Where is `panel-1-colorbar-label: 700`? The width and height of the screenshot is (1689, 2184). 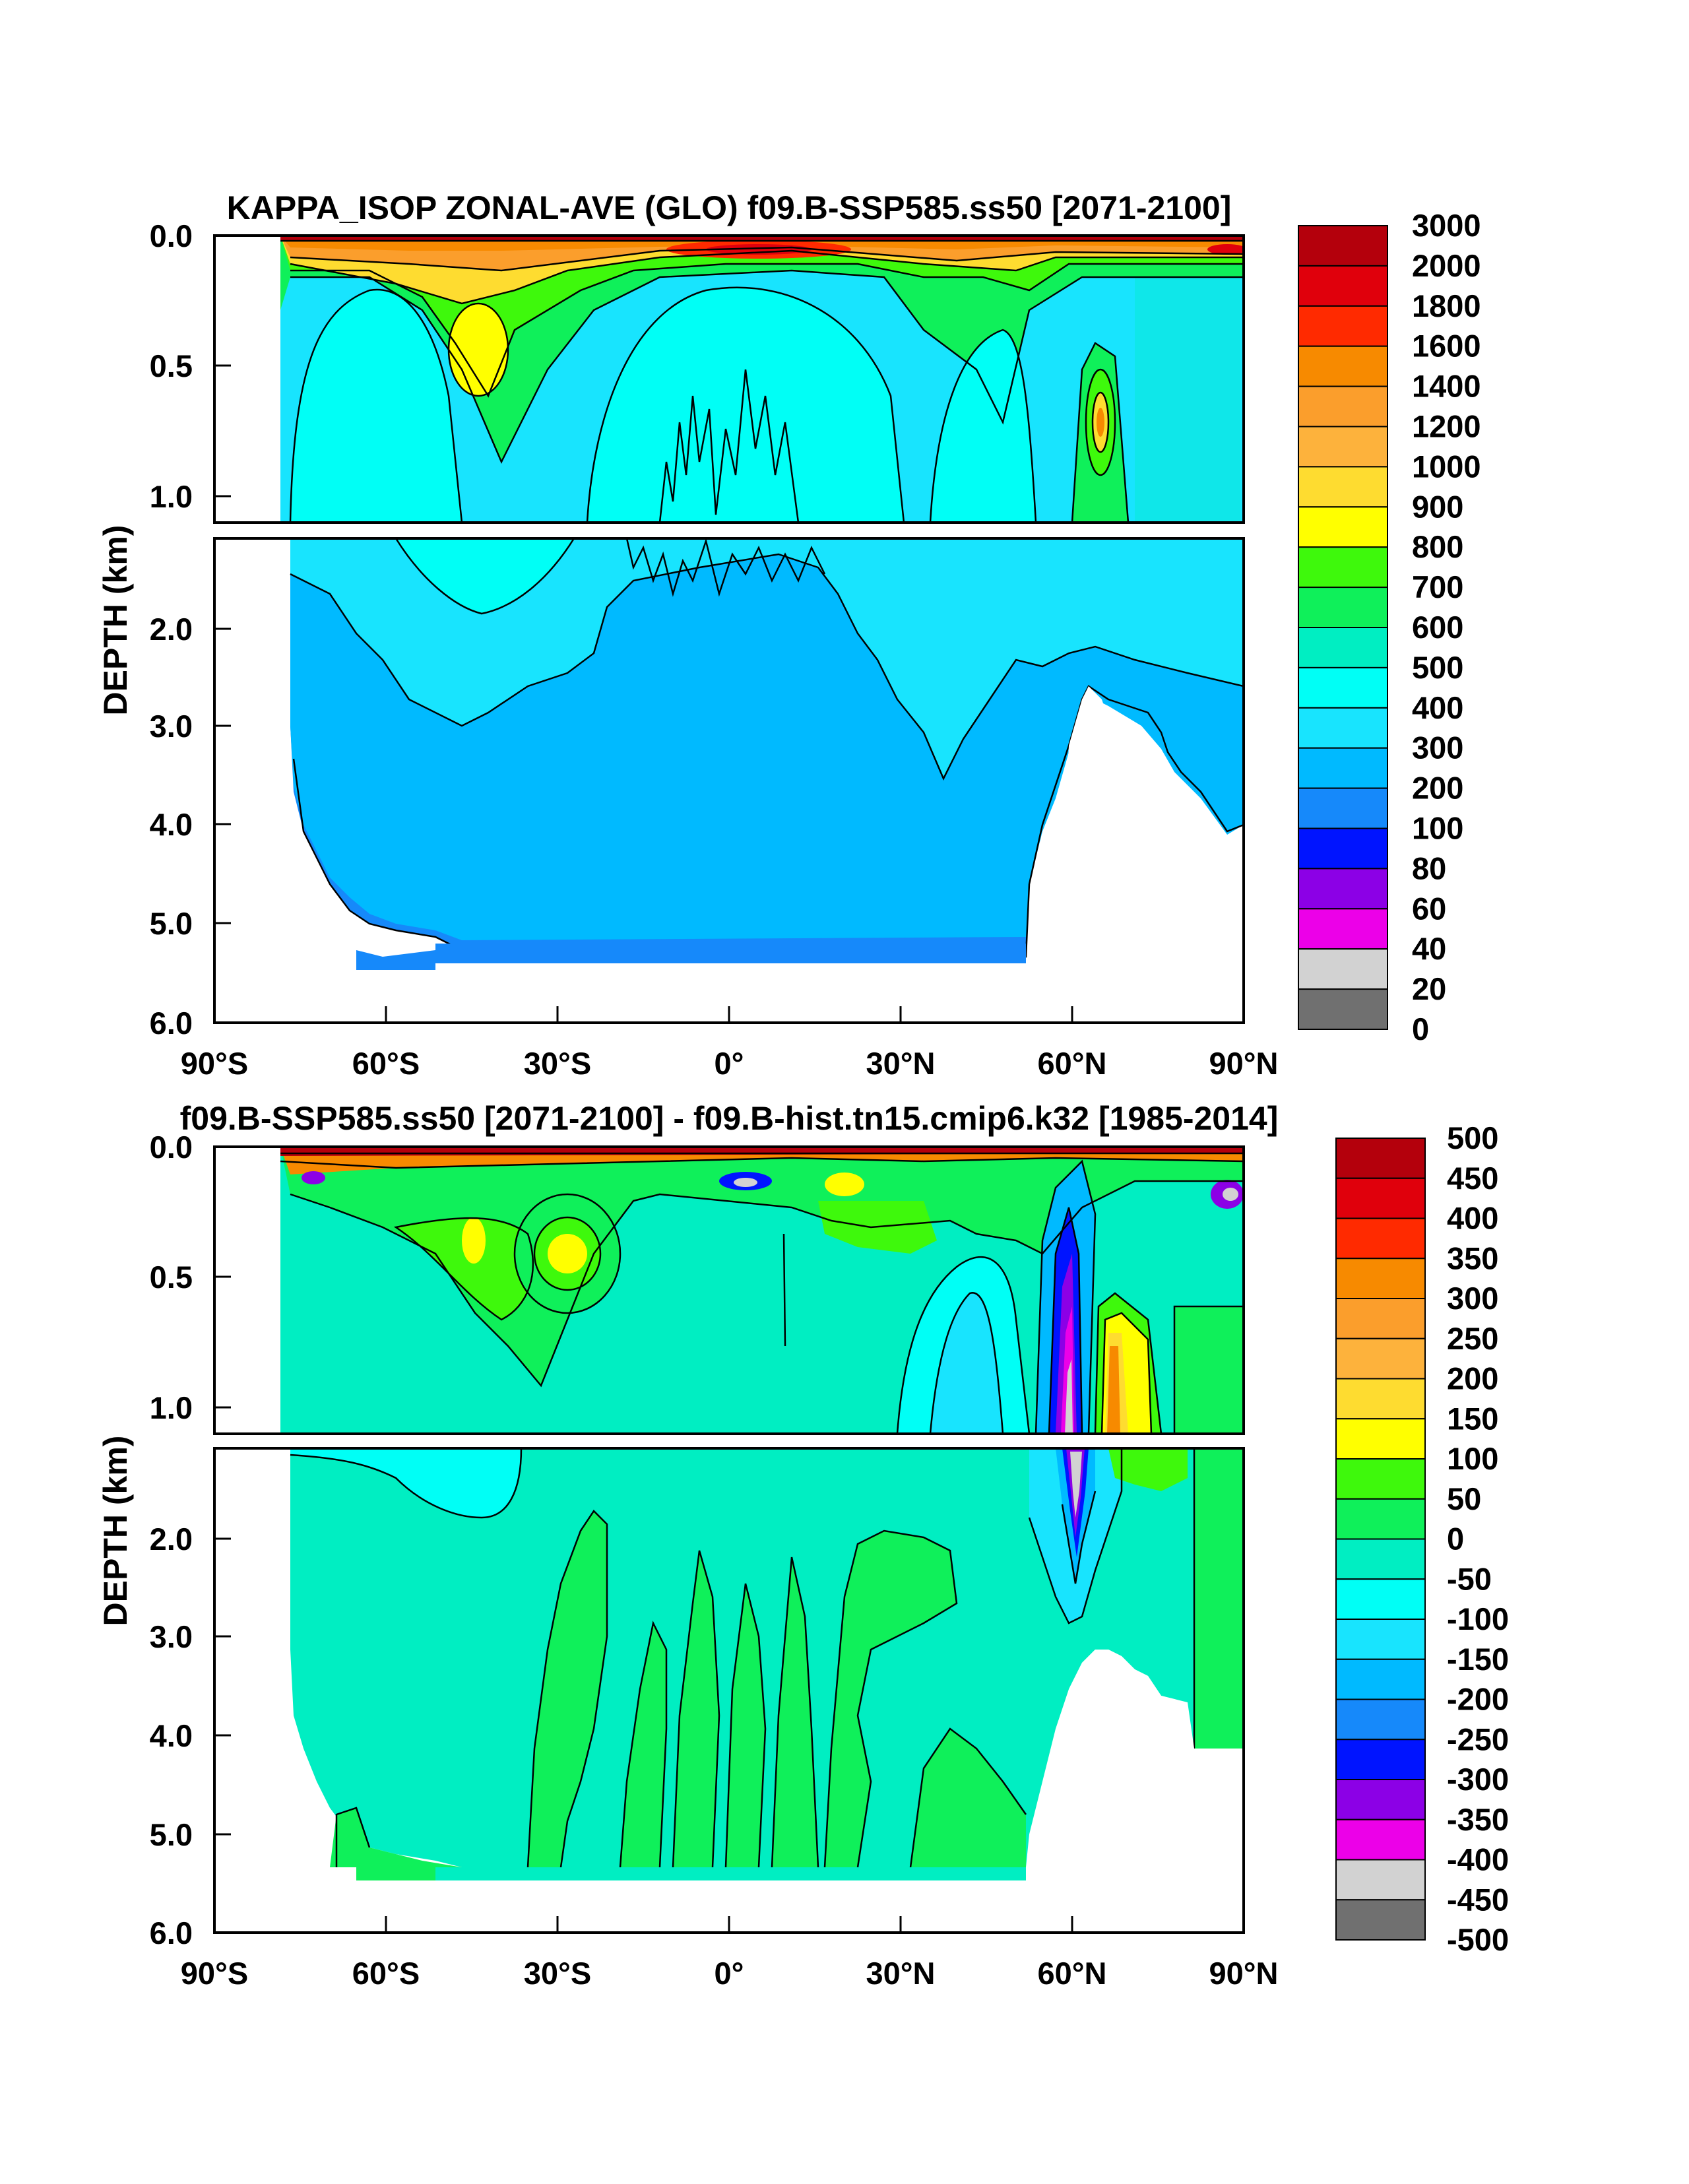
panel-1-colorbar-label: 700 is located at coordinates (1438, 586).